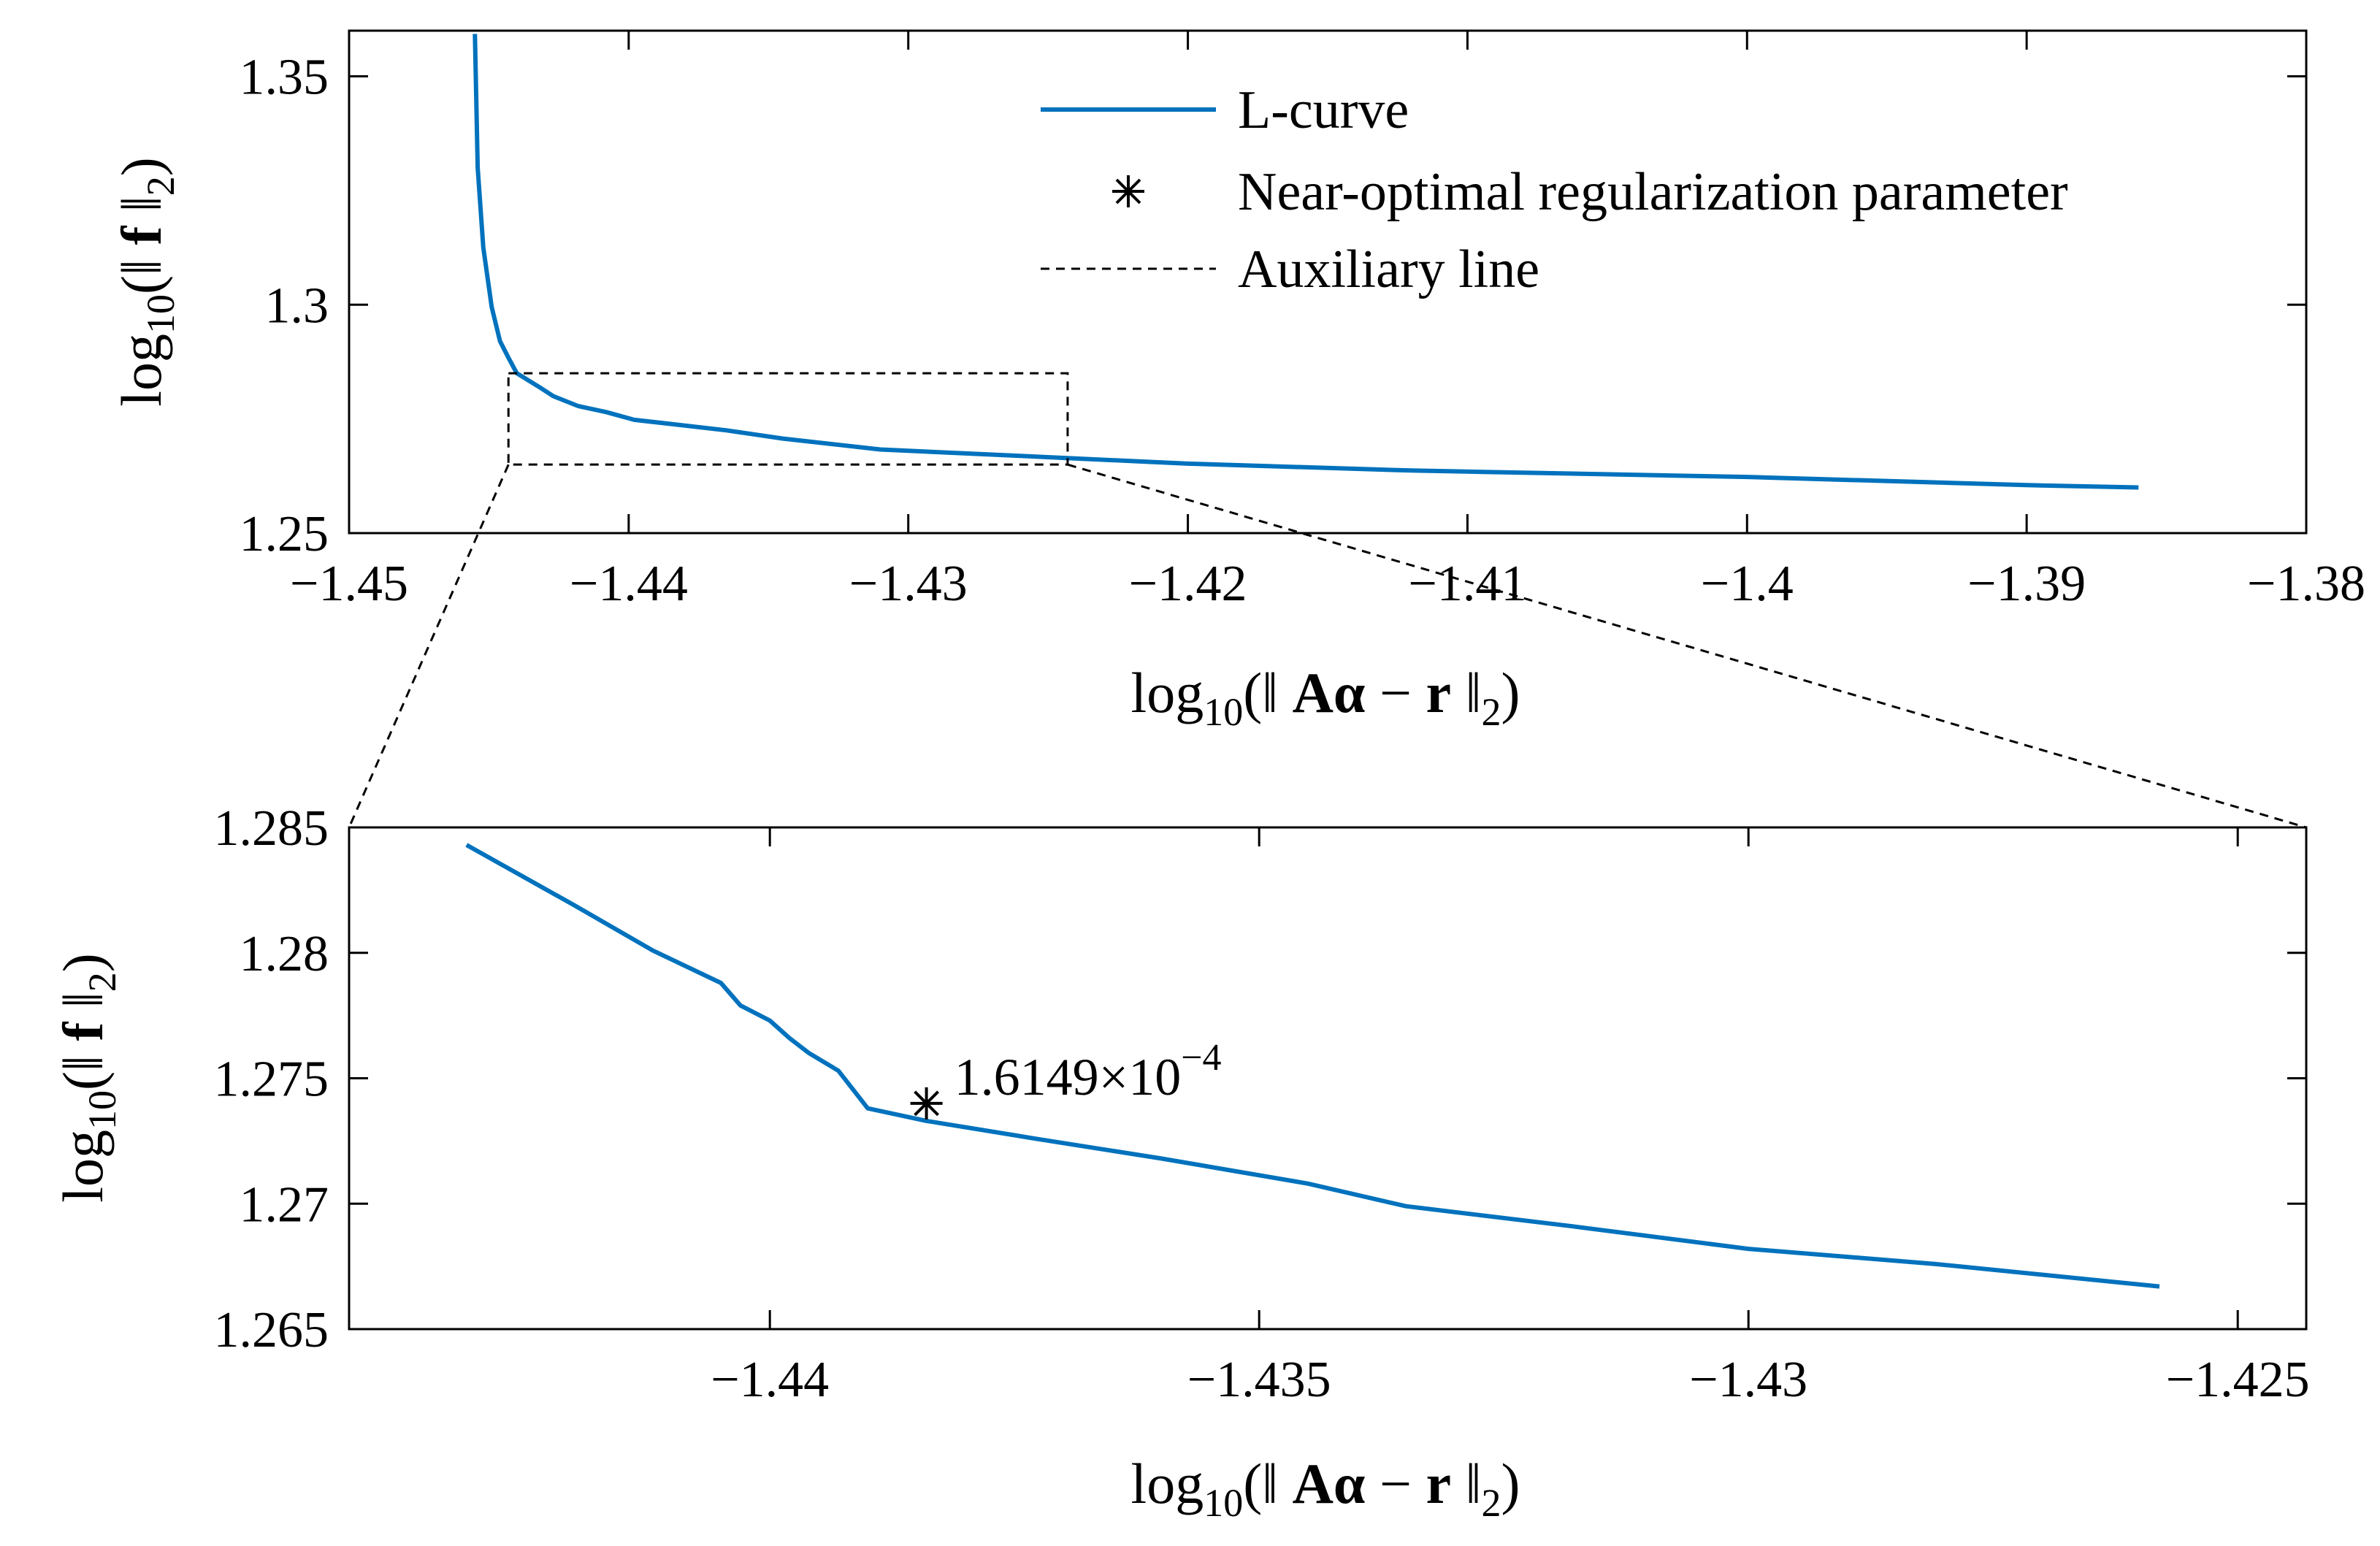  I want to click on x-tick-label: −1.42, so click(1188, 584).